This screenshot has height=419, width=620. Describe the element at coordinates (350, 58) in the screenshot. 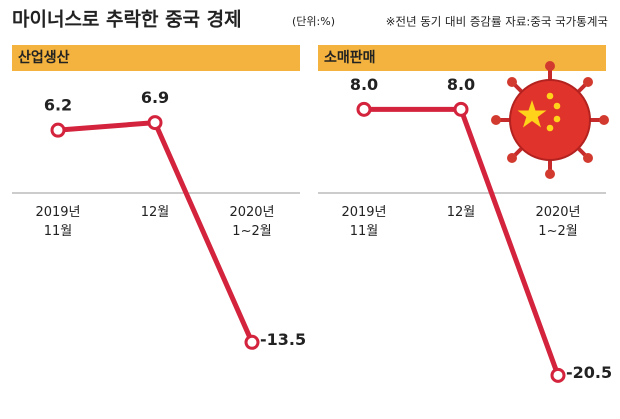

I see `panel-title: 소매판매` at that location.